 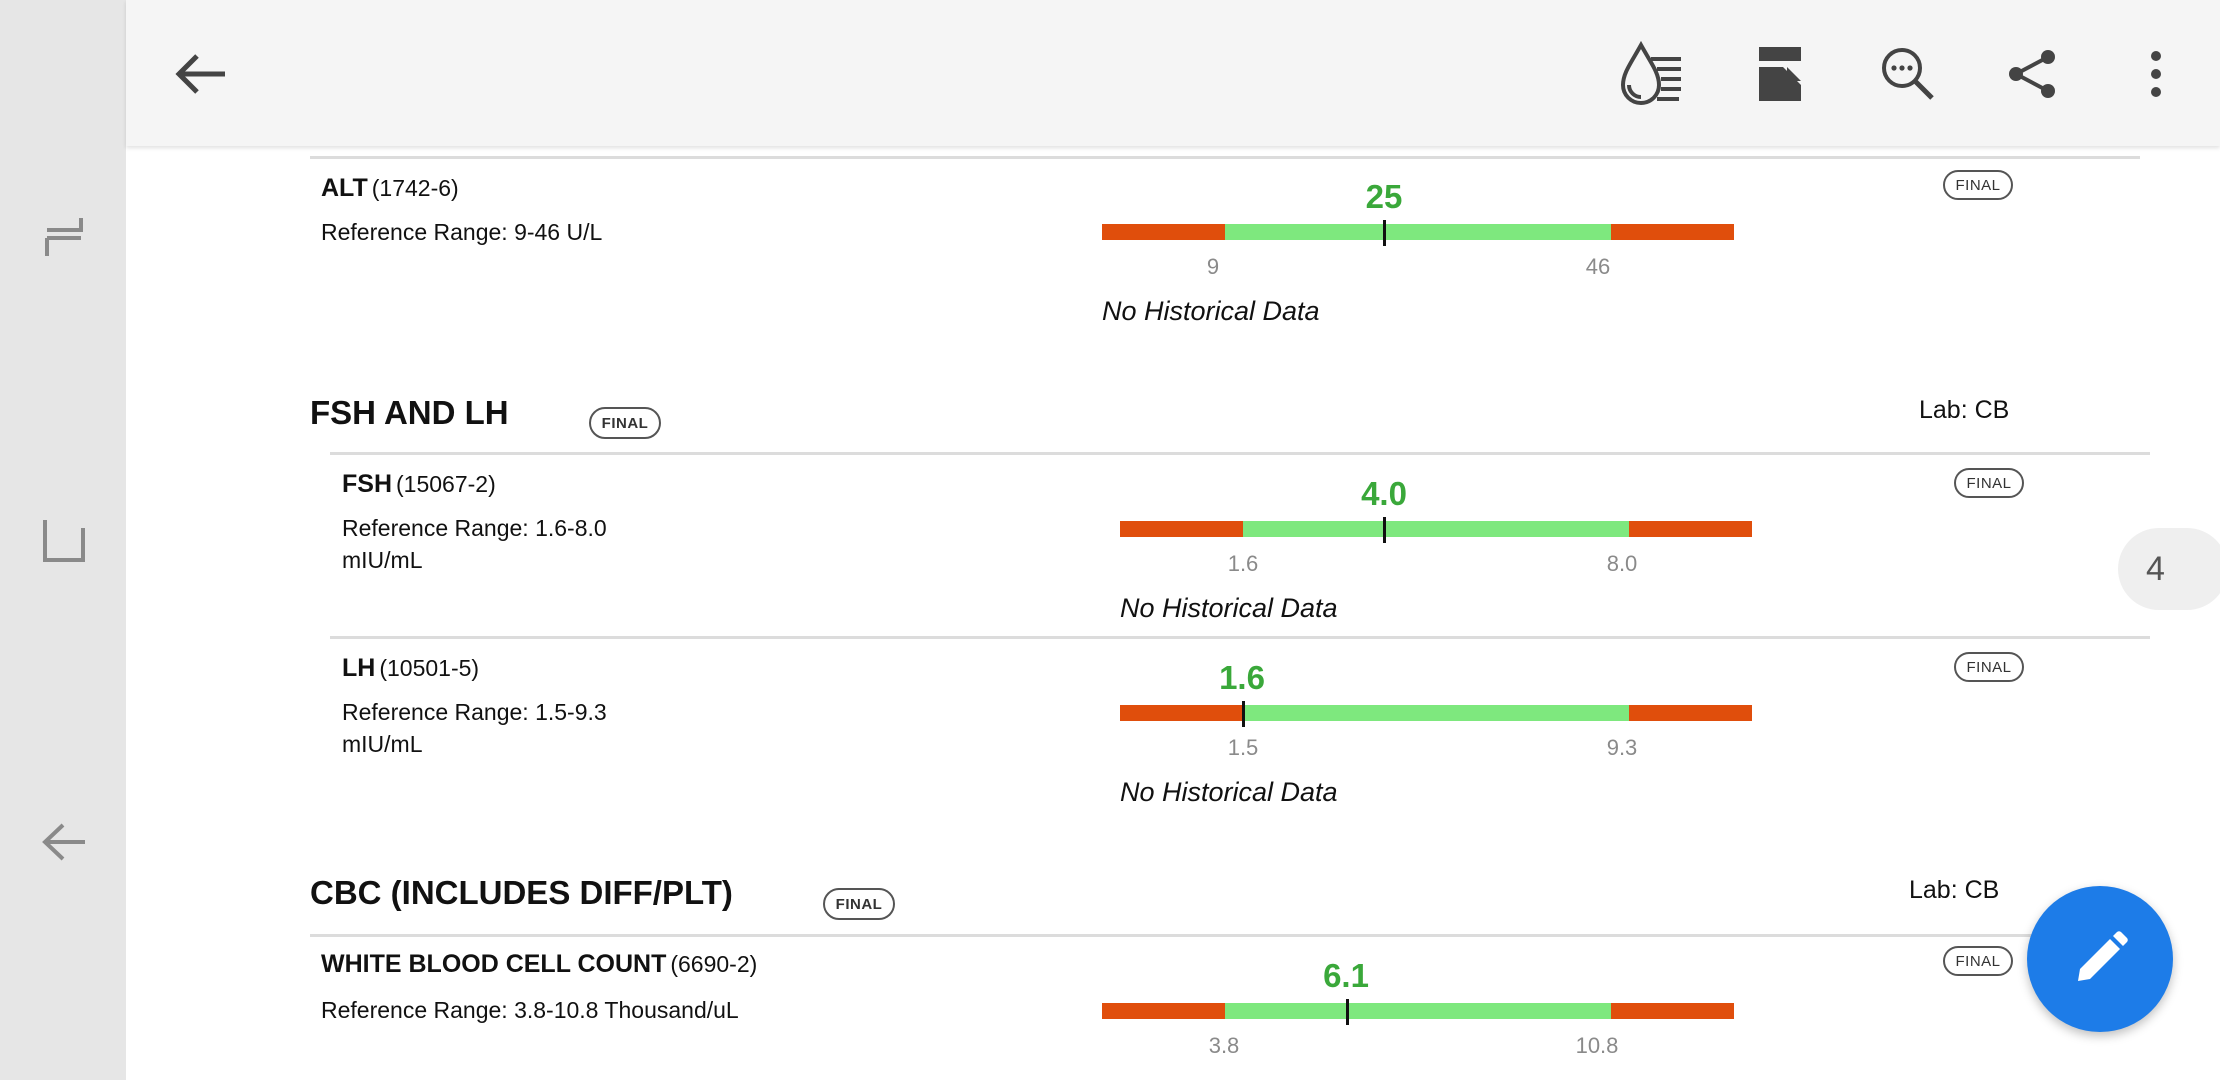 What do you see at coordinates (1243, 563) in the screenshot?
I see `low-limit-label: 1.6` at bounding box center [1243, 563].